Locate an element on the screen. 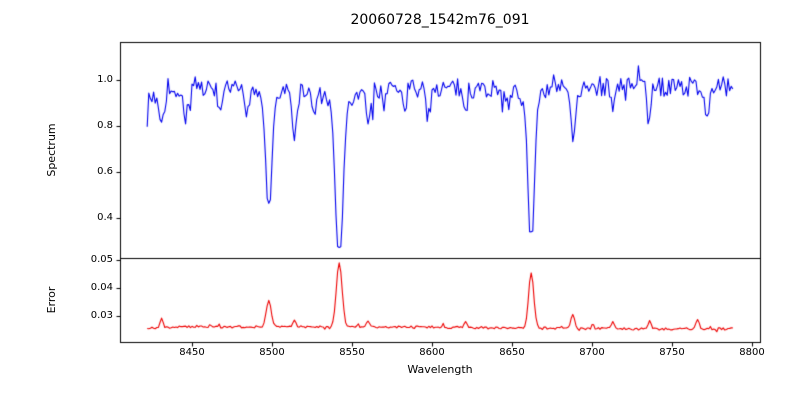 Image resolution: width=800 pixels, height=400 pixels. plot-title: 20060728_1542m76_091 is located at coordinates (440, 20).